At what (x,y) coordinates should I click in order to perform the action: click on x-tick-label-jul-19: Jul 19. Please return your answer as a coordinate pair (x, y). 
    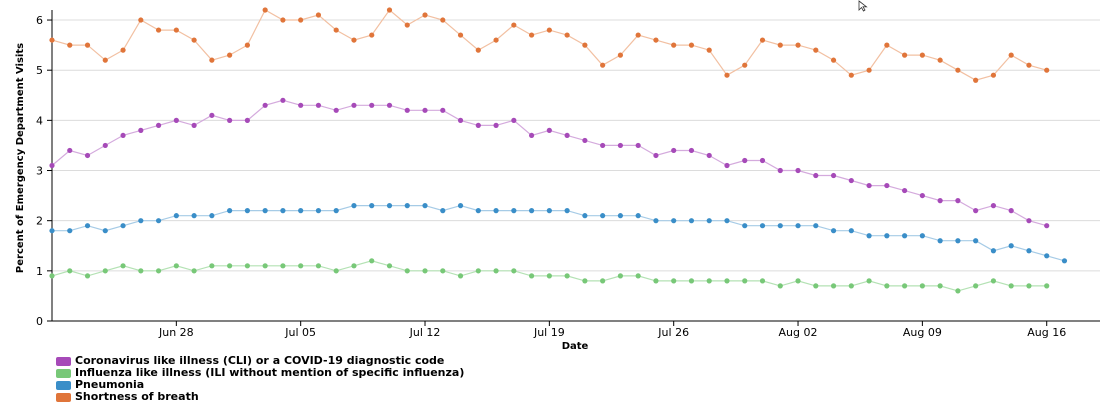
    Looking at the image, I should click on (549, 332).